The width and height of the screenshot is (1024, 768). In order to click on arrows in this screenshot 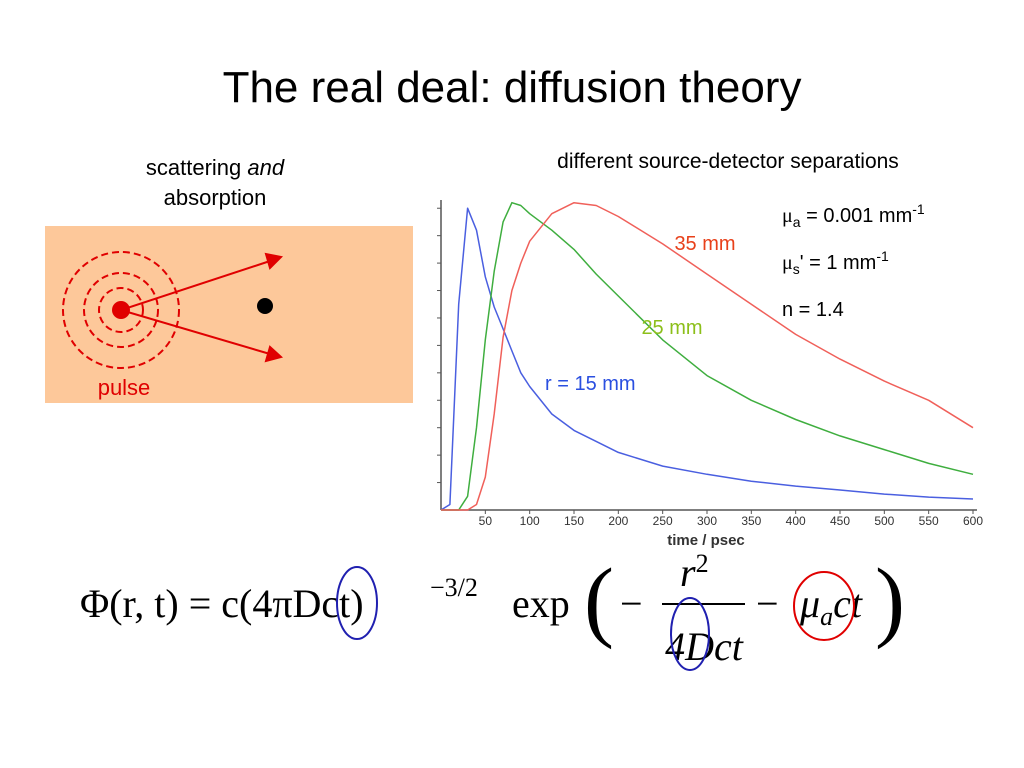, I will do `click(202, 307)`.